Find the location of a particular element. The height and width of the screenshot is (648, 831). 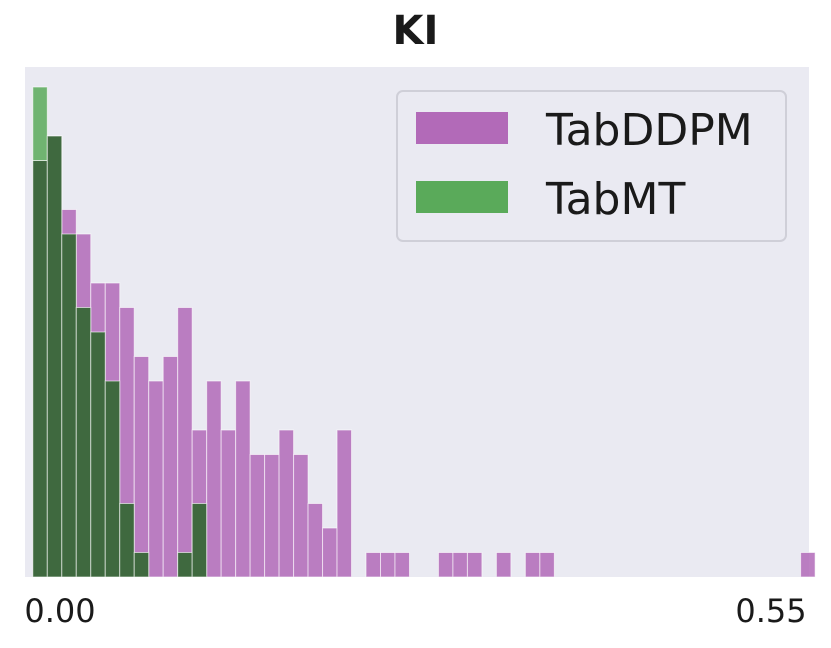

legend-swatch-tabmt is located at coordinates (462, 197).